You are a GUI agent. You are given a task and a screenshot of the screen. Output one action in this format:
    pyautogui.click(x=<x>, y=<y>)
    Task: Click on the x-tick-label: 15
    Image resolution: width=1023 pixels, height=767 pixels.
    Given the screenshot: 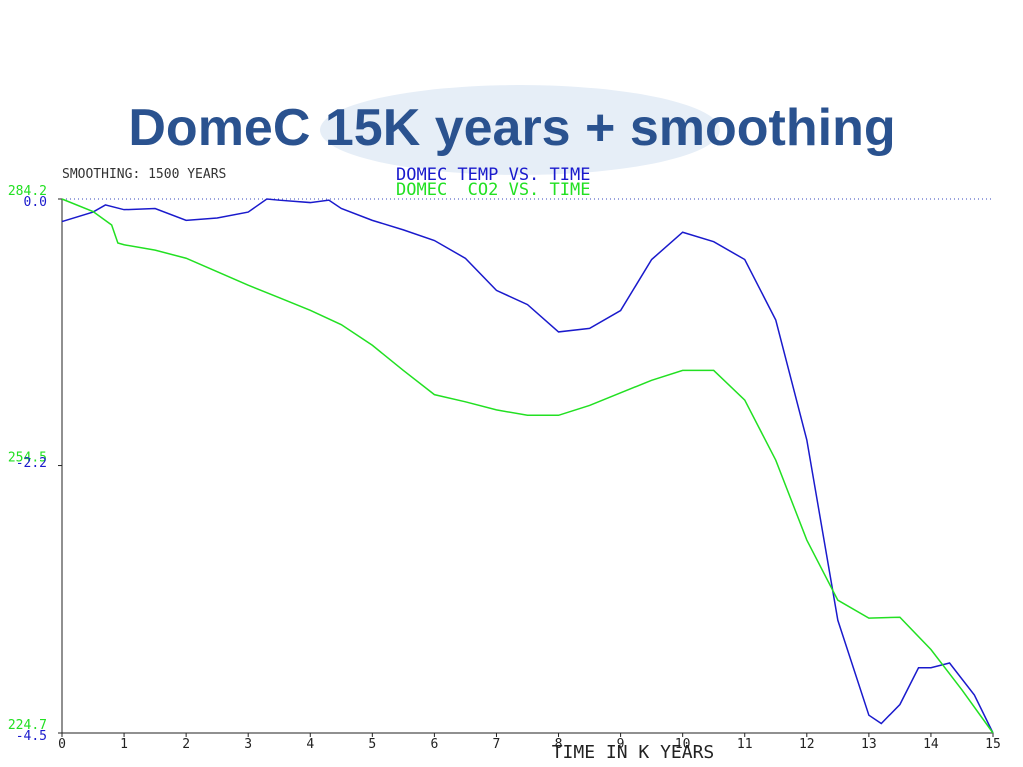 What is the action you would take?
    pyautogui.click(x=993, y=744)
    